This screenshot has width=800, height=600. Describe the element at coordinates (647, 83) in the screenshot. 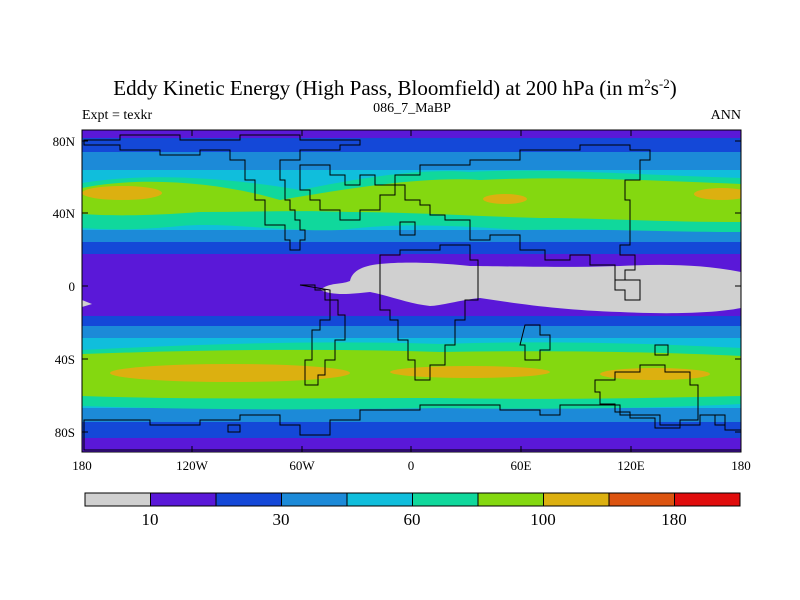

I see `title-unit-sup1: 2` at that location.